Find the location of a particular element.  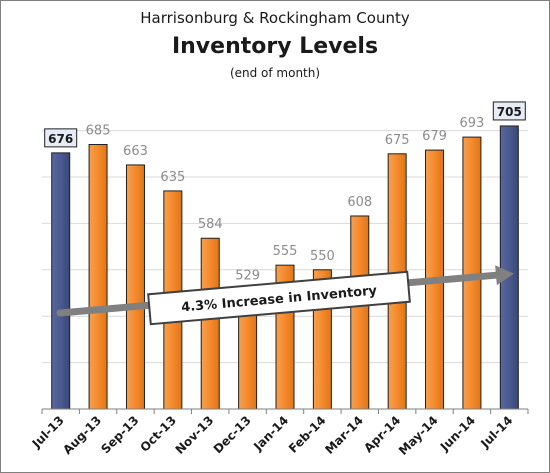

value-label: 529 is located at coordinates (247, 275).